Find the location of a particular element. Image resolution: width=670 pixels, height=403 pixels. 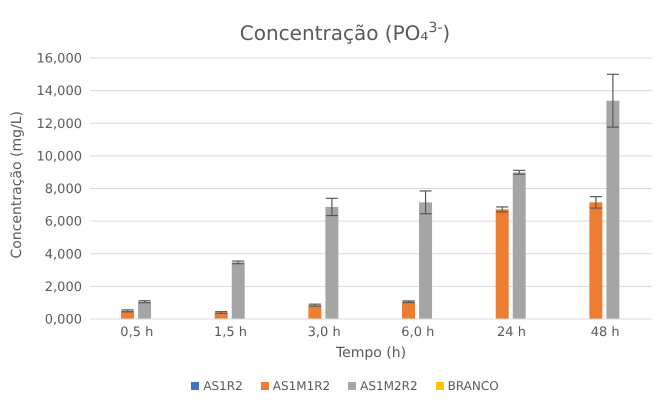

y-axis-title: Concentração (mg/L) is located at coordinates (16, 184).